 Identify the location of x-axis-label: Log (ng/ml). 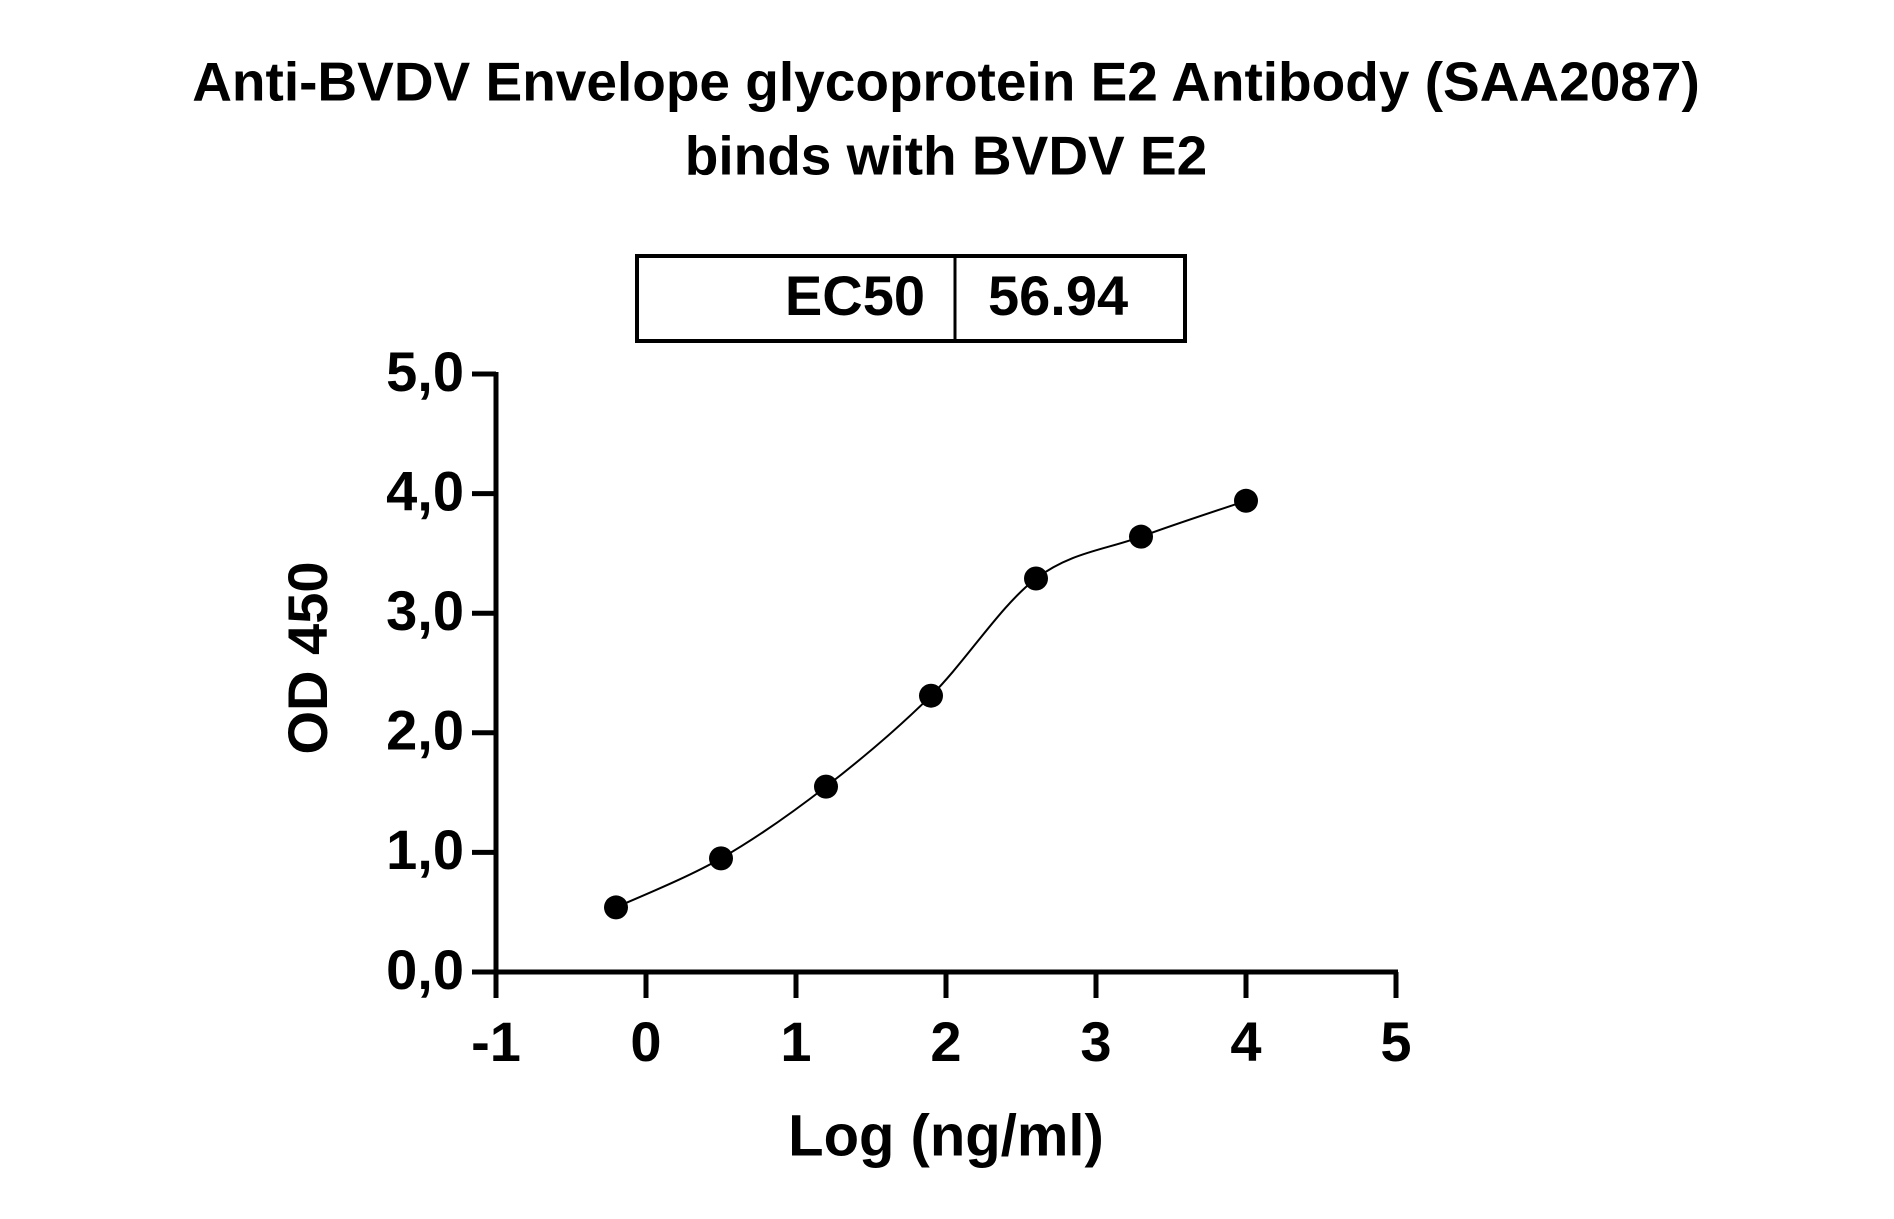
(946, 1135).